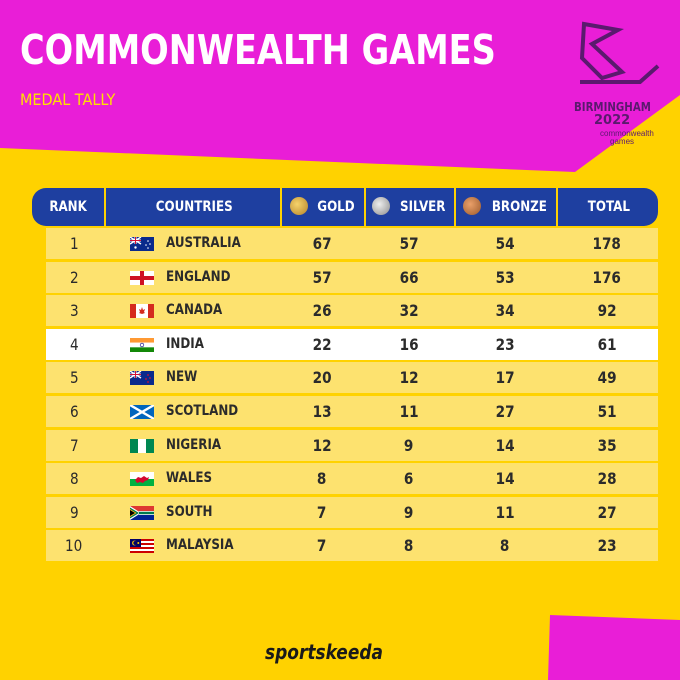 The image size is (680, 680). What do you see at coordinates (505, 545) in the screenshot?
I see `cell-bronze: 8` at bounding box center [505, 545].